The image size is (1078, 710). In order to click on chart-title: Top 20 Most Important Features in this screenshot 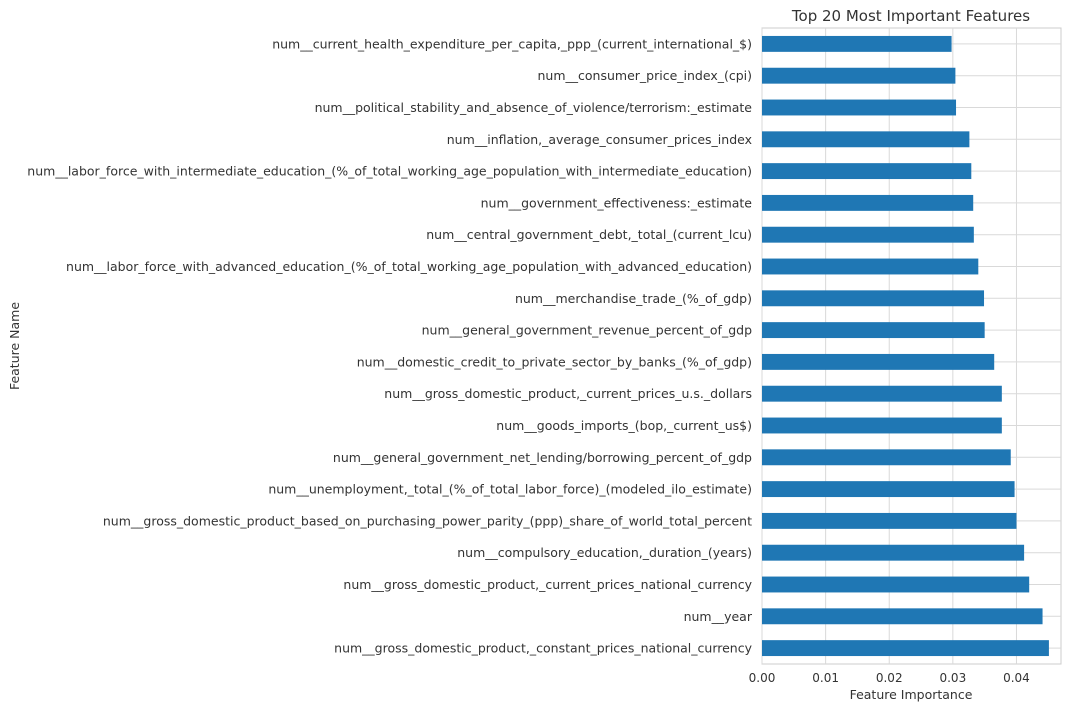, I will do `click(910, 16)`.